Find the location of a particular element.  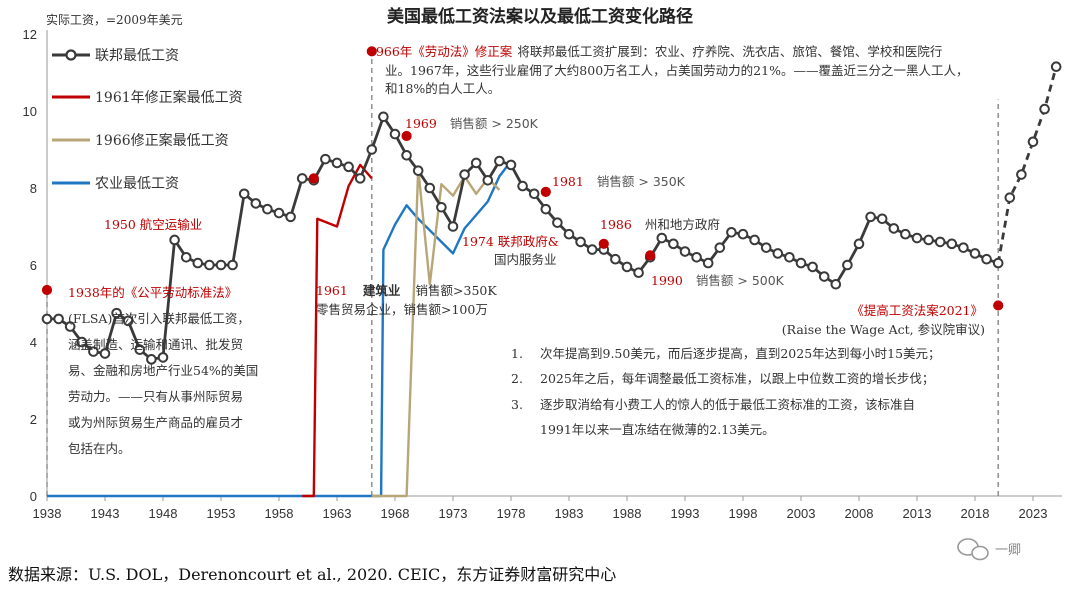

annotation-1966-text1: 将联邦最低工资扩展到：农业、疗养院、洗衣店、旅馆、餐馆、学校和医院行 is located at coordinates (729, 51).